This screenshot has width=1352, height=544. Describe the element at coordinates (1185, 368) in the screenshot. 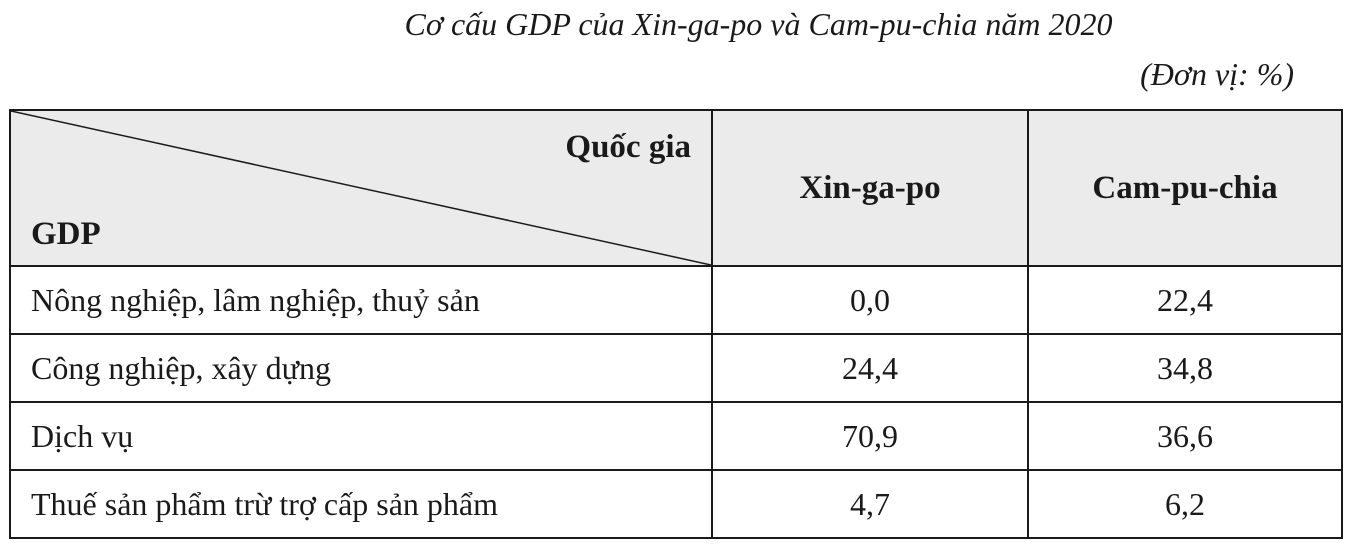

I see `cambodia-value: 34,8` at that location.